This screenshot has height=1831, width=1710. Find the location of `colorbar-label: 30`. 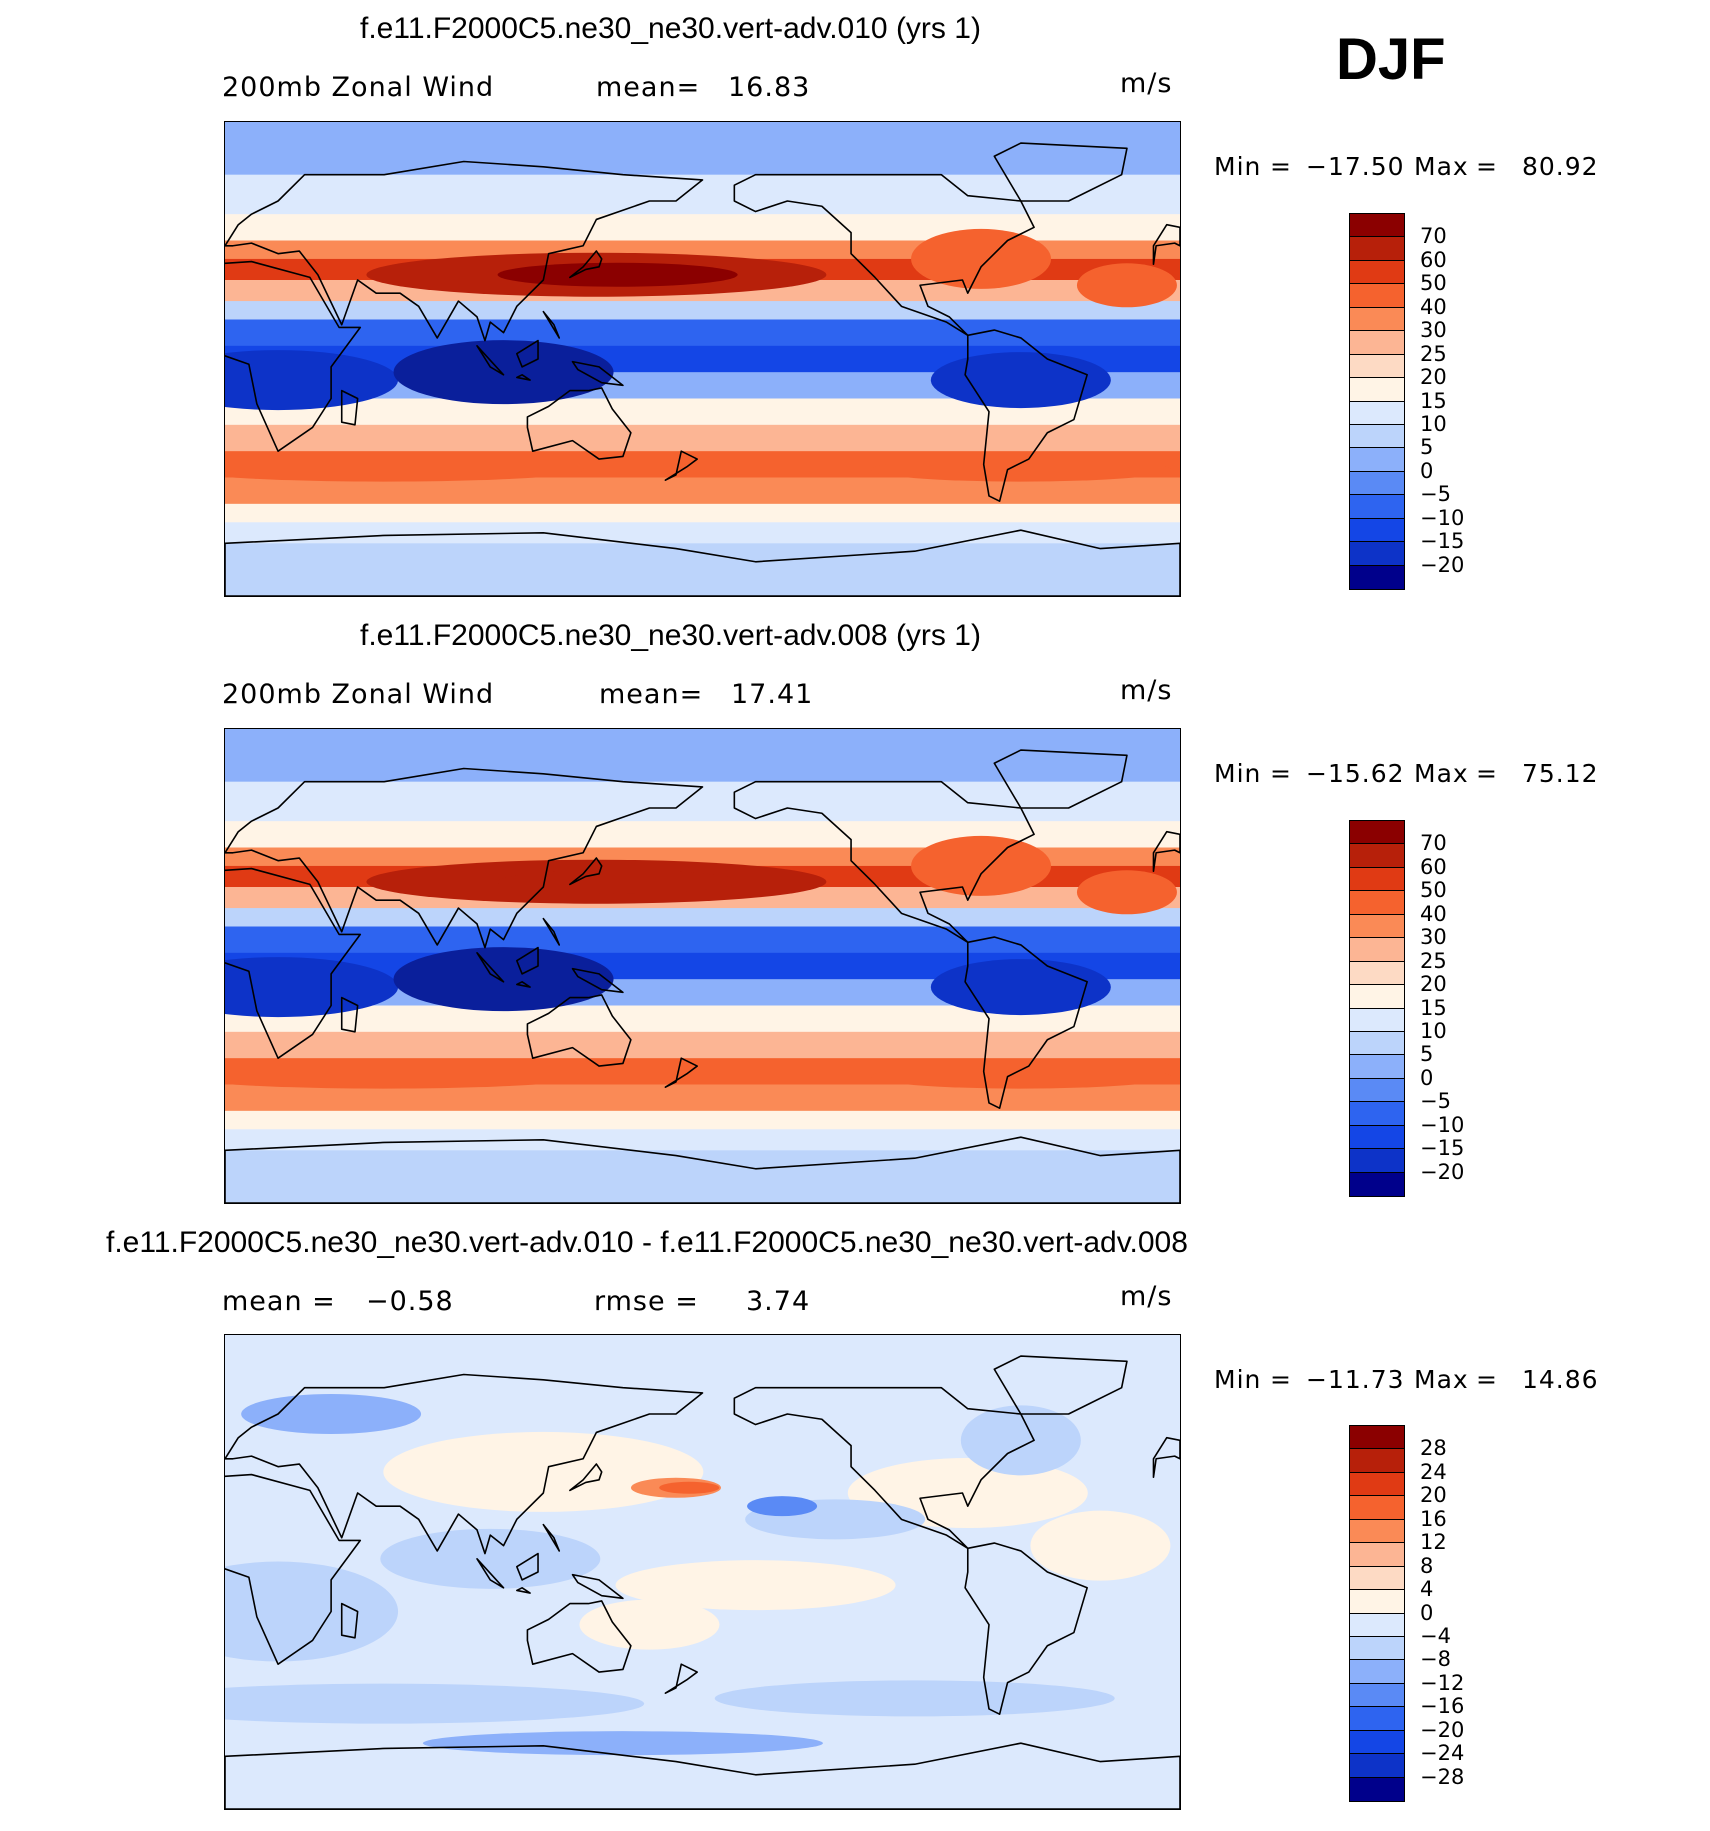

colorbar-label: 30 is located at coordinates (1433, 330).